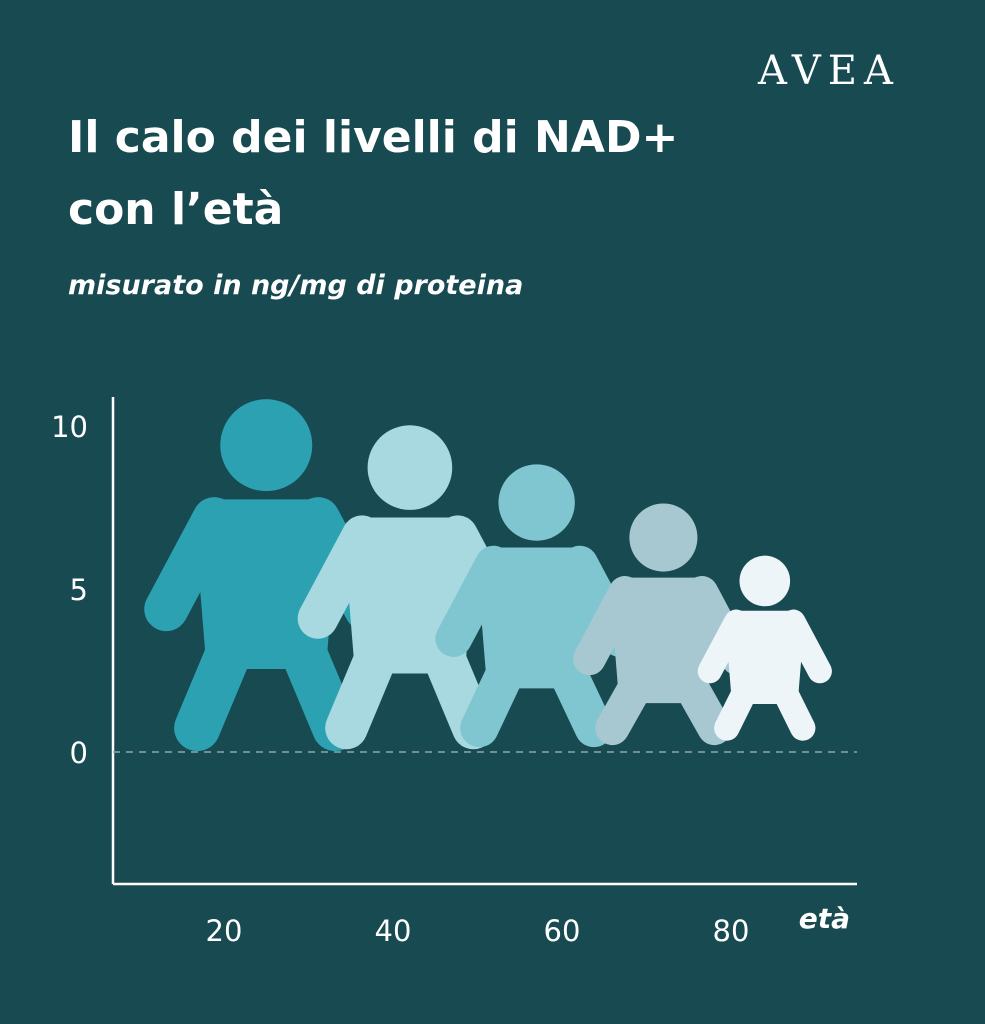 This screenshot has height=1024, width=985. I want to click on x-tick-label: 20, so click(224, 931).